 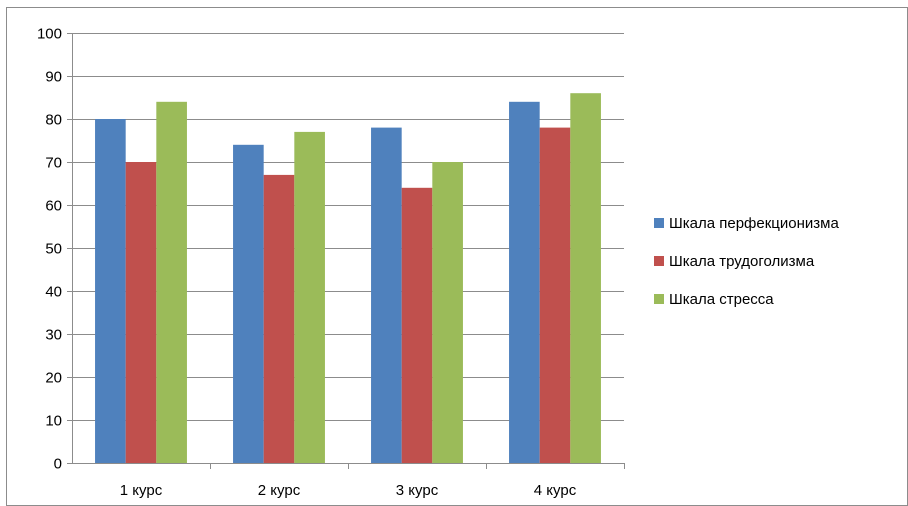 What do you see at coordinates (53, 206) in the screenshot?
I see `y-tick-label: 60` at bounding box center [53, 206].